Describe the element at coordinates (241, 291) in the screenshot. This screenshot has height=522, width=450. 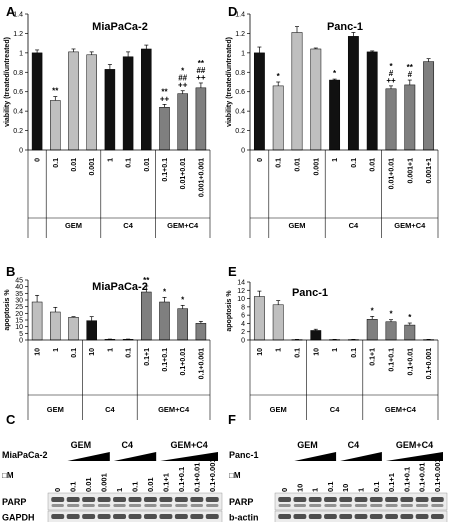
I see `y-tick-label: 12` at that location.